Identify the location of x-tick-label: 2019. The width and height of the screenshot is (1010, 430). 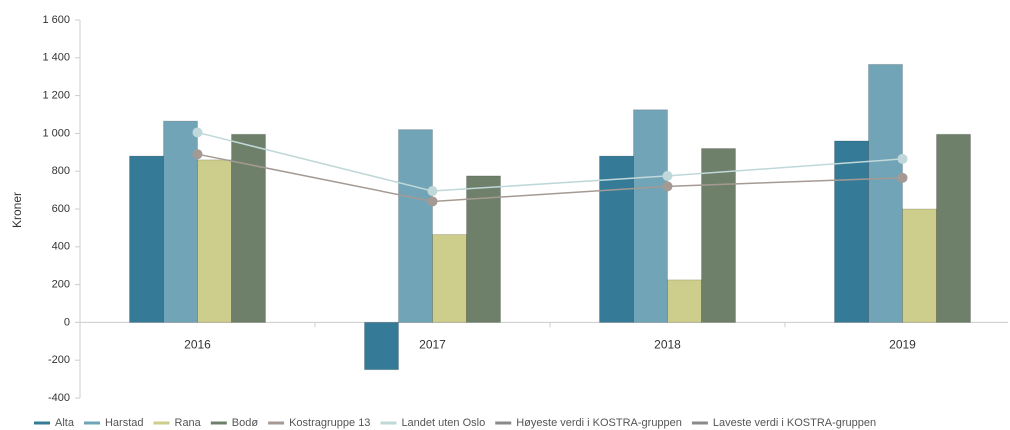
(902, 345).